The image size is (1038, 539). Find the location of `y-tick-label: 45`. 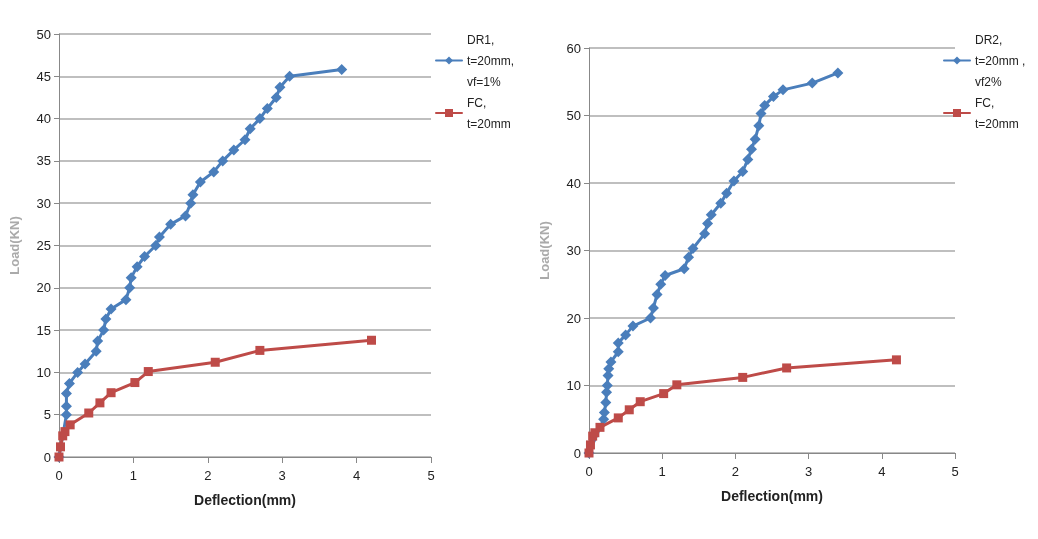

y-tick-label: 45 is located at coordinates (43, 76).